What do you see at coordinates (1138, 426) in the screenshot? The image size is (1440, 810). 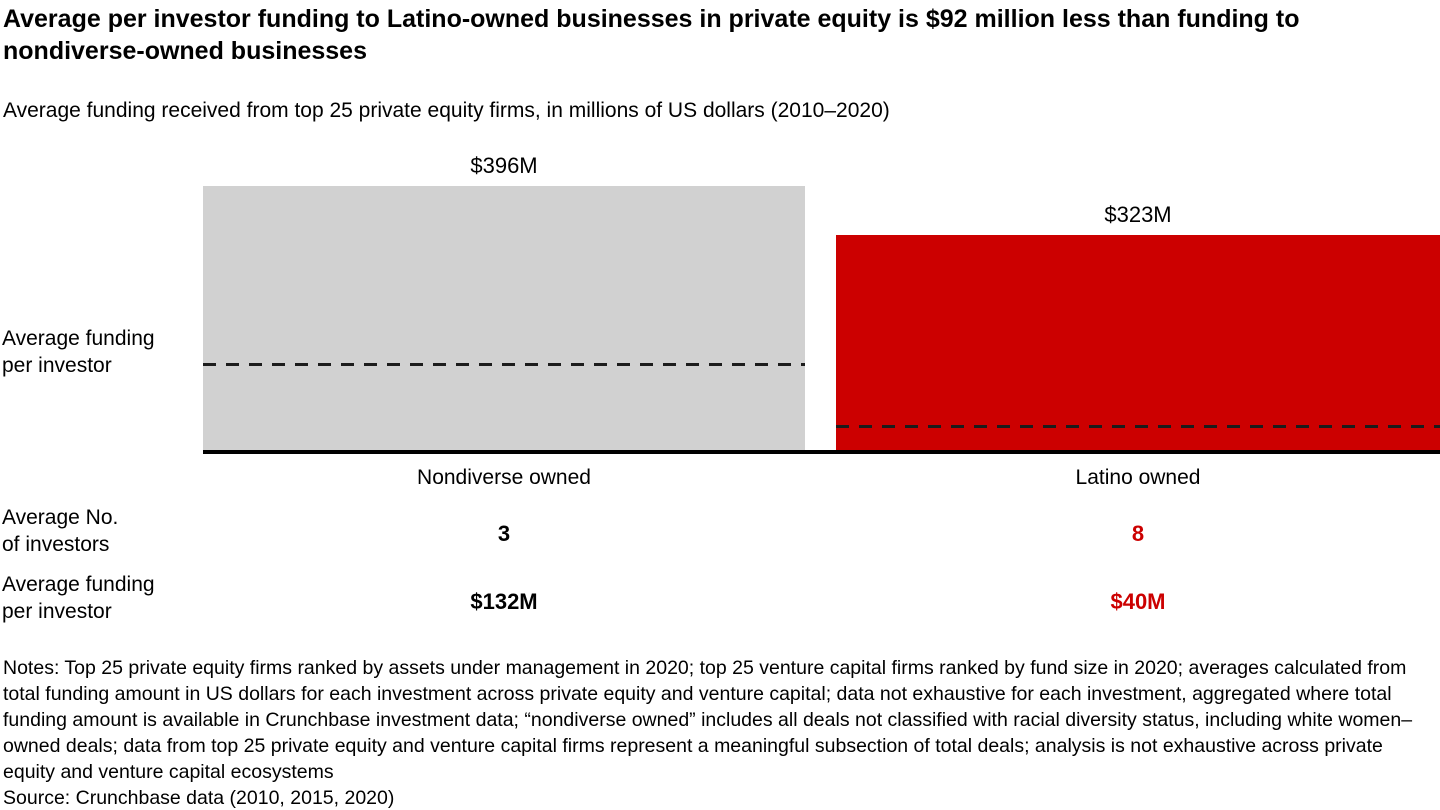 I see `avg-per-investor-dashed-line-latino-owned` at bounding box center [1138, 426].